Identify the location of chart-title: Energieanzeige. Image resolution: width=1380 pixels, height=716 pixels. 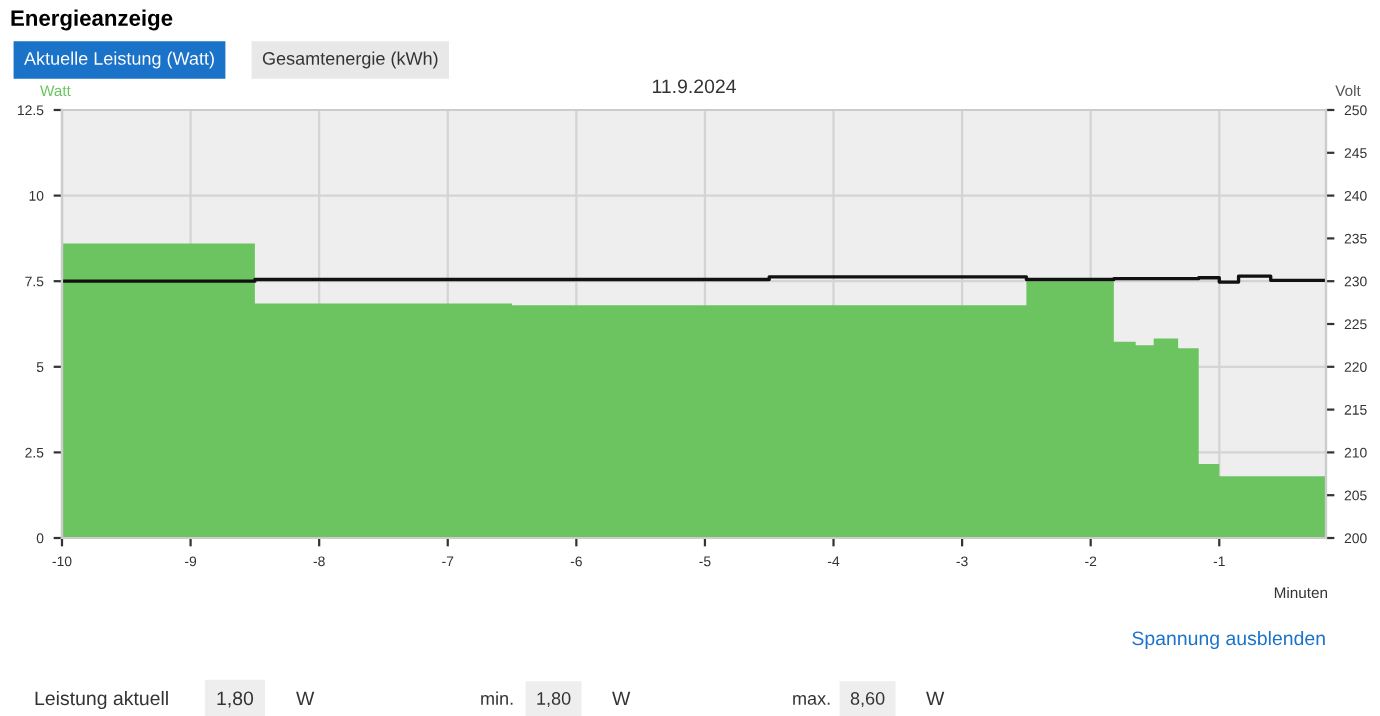
(92, 20).